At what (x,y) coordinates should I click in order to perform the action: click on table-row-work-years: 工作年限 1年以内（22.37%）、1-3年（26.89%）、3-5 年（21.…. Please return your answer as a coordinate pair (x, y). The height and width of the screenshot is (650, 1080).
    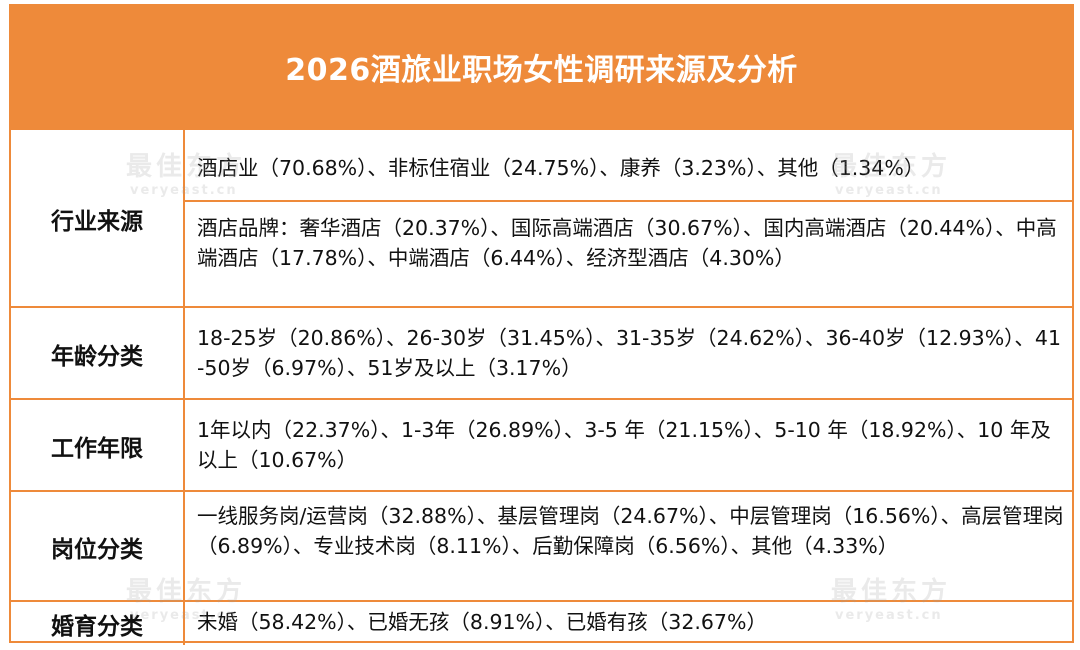
    Looking at the image, I should click on (541, 445).